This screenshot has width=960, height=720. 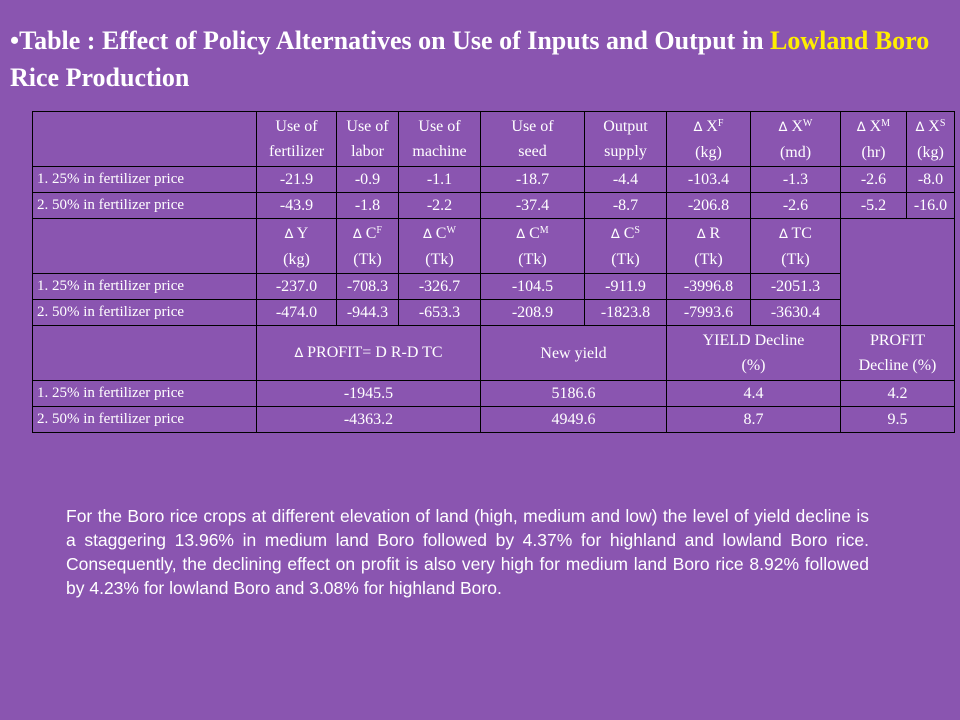 What do you see at coordinates (573, 353) in the screenshot?
I see `new-yield-header: New yield` at bounding box center [573, 353].